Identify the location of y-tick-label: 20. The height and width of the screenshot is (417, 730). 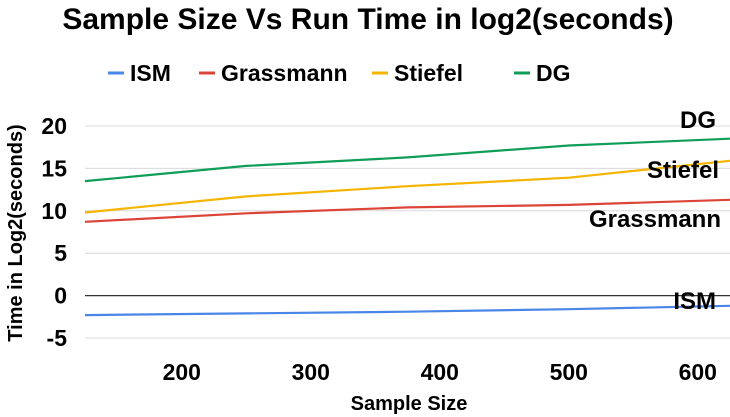
(54, 126).